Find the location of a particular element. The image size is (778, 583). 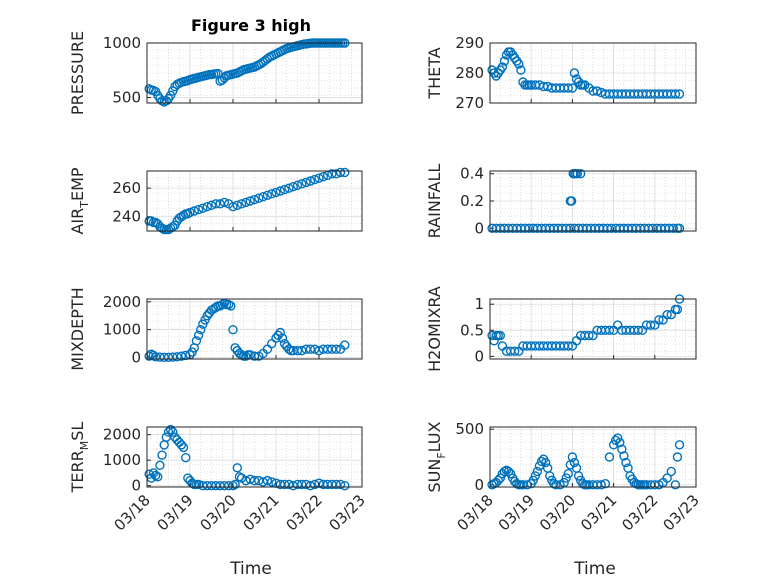

y-axis-label: H2OMIXRA is located at coordinates (434, 329).